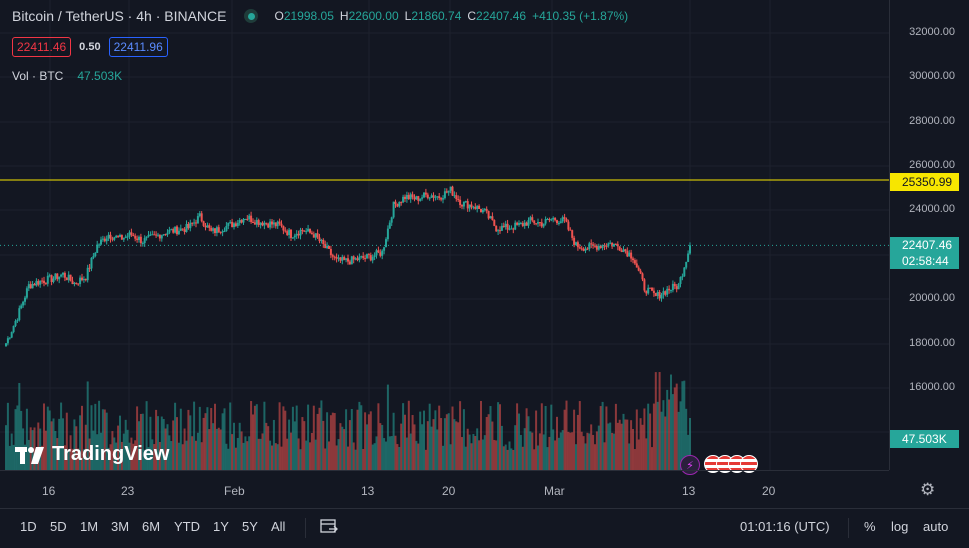 The image size is (969, 548). I want to click on ohlc-c: C22407.46, so click(496, 16).